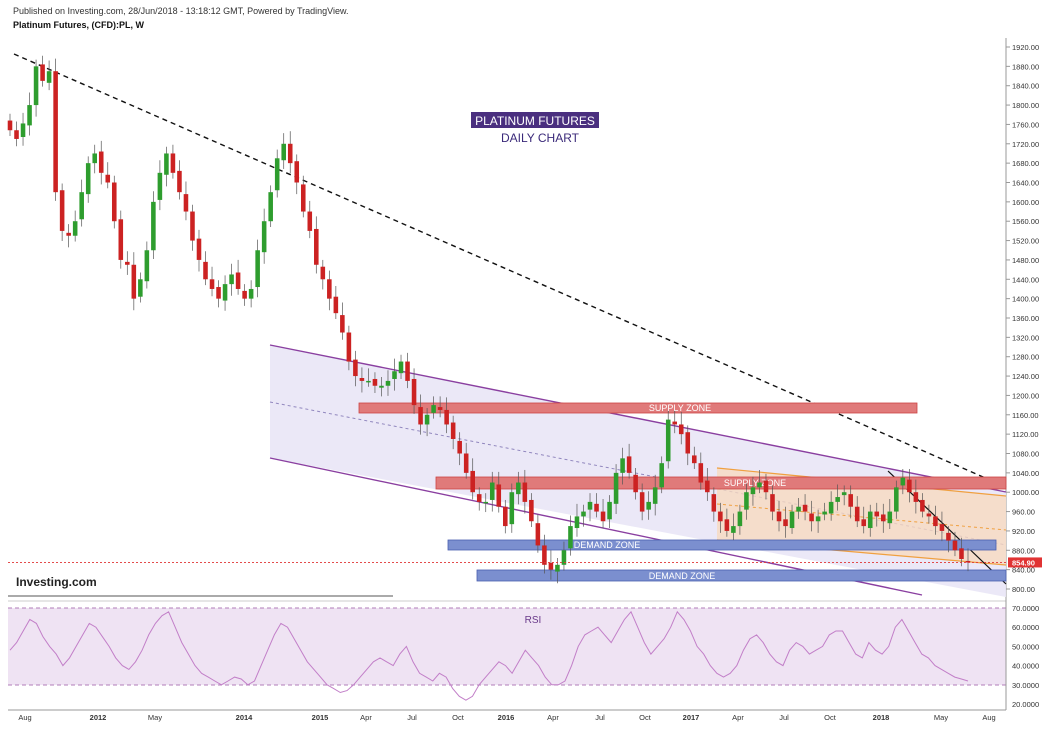  Describe the element at coordinates (1025, 260) in the screenshot. I see `price-tick-label: 1480.00` at that location.